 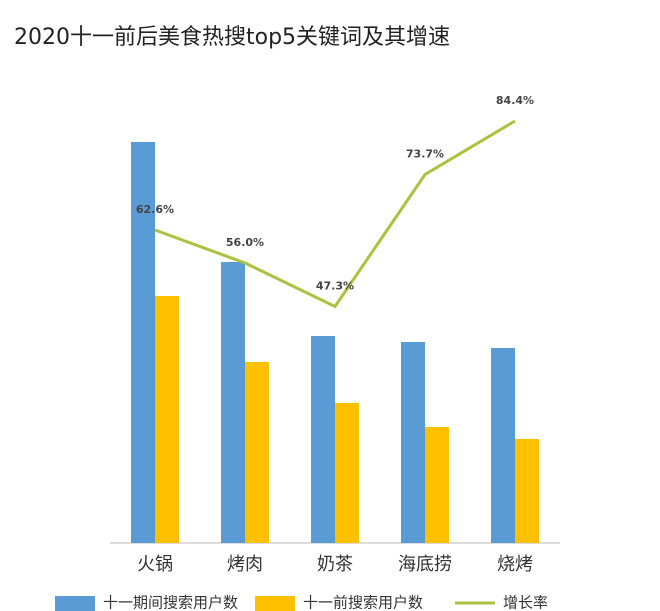 I want to click on x-tick-label: 海底捞, so click(x=425, y=564).